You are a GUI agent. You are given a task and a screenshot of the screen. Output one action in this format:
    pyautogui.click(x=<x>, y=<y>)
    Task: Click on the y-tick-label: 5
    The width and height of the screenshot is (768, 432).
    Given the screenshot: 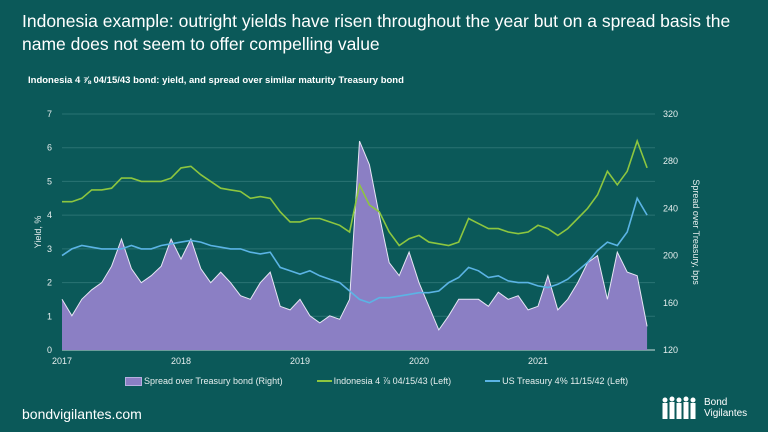 What is the action you would take?
    pyautogui.click(x=49, y=181)
    